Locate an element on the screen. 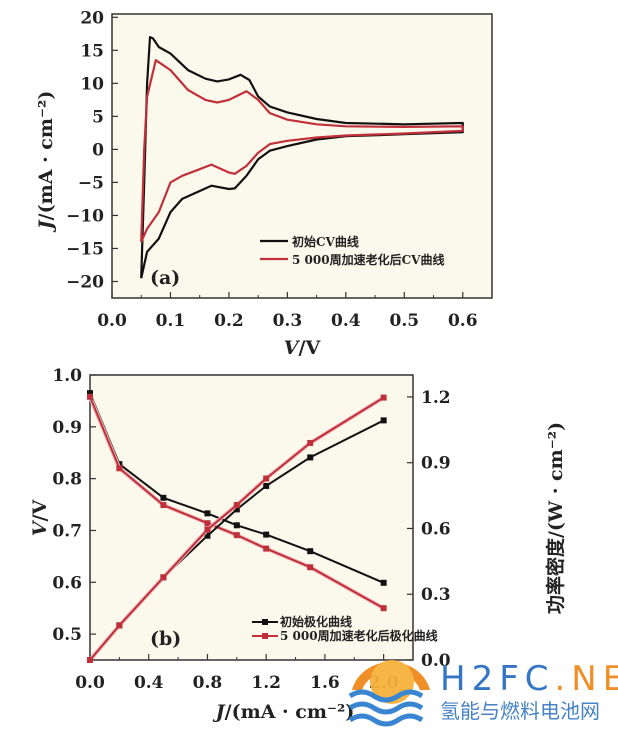  y-axis-var-b: V is located at coordinates (40, 527).